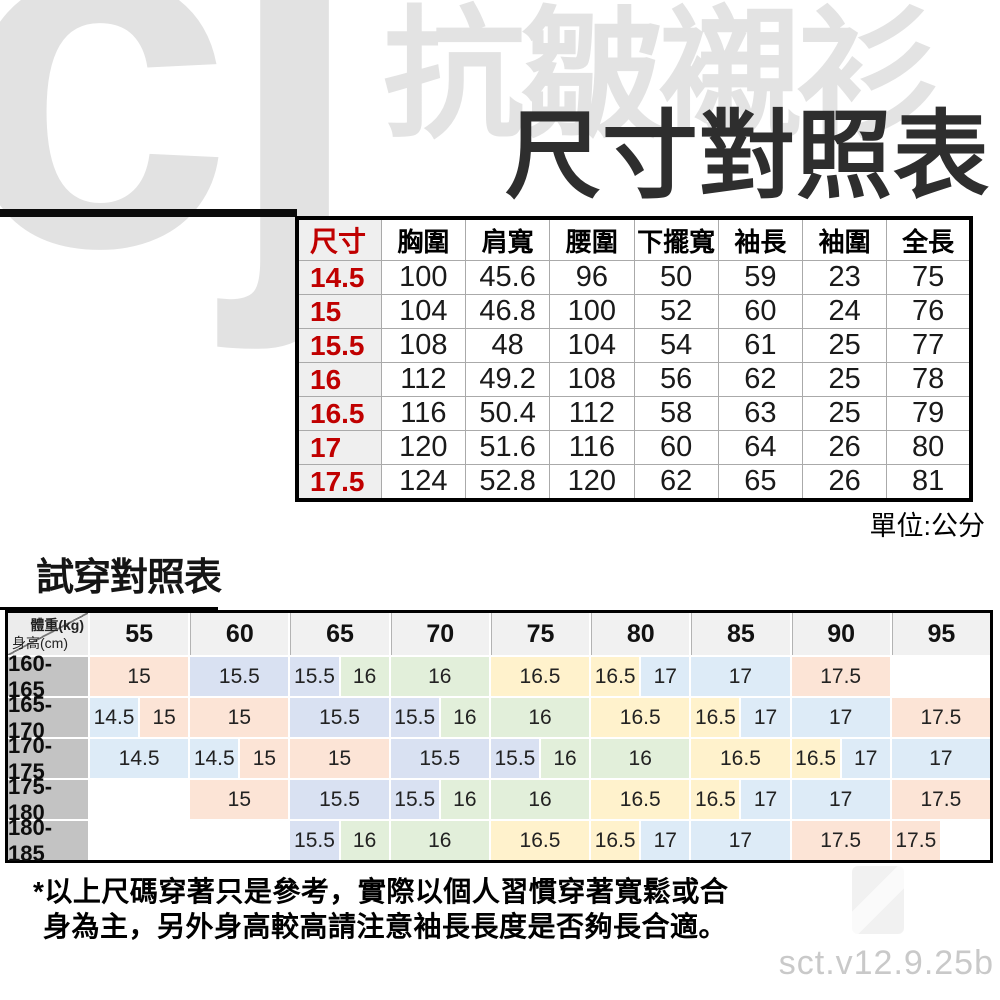  What do you see at coordinates (507, 345) in the screenshot?
I see `measurement-cell: 48` at bounding box center [507, 345].